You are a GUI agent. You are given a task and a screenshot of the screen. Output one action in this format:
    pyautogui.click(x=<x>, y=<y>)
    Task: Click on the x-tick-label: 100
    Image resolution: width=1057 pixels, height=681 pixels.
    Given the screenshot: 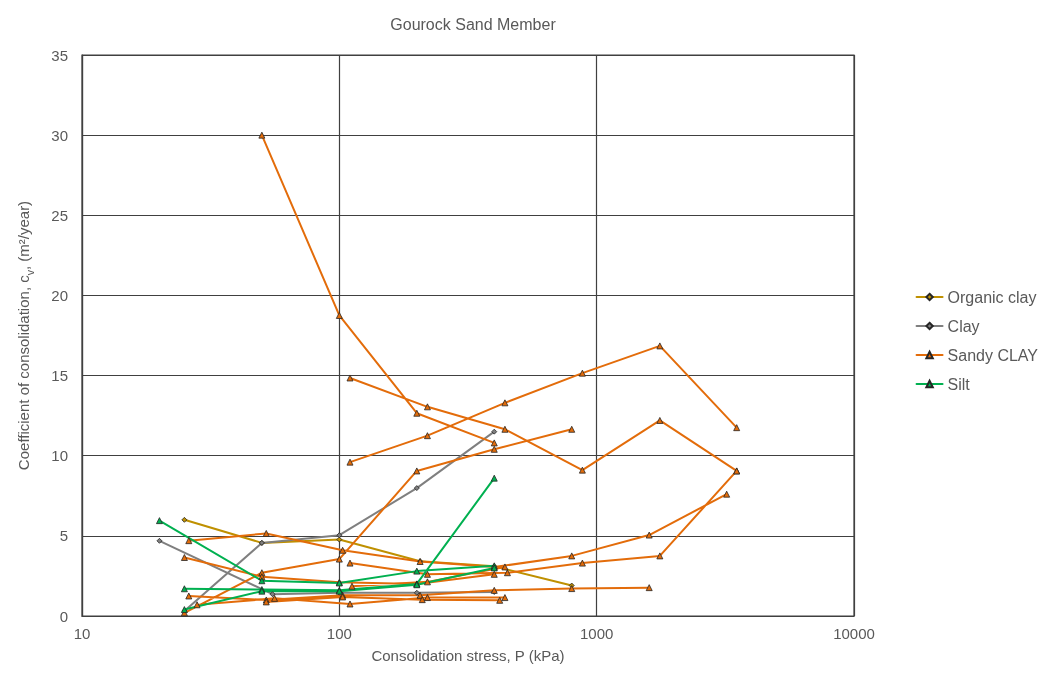 What is the action you would take?
    pyautogui.click(x=339, y=633)
    